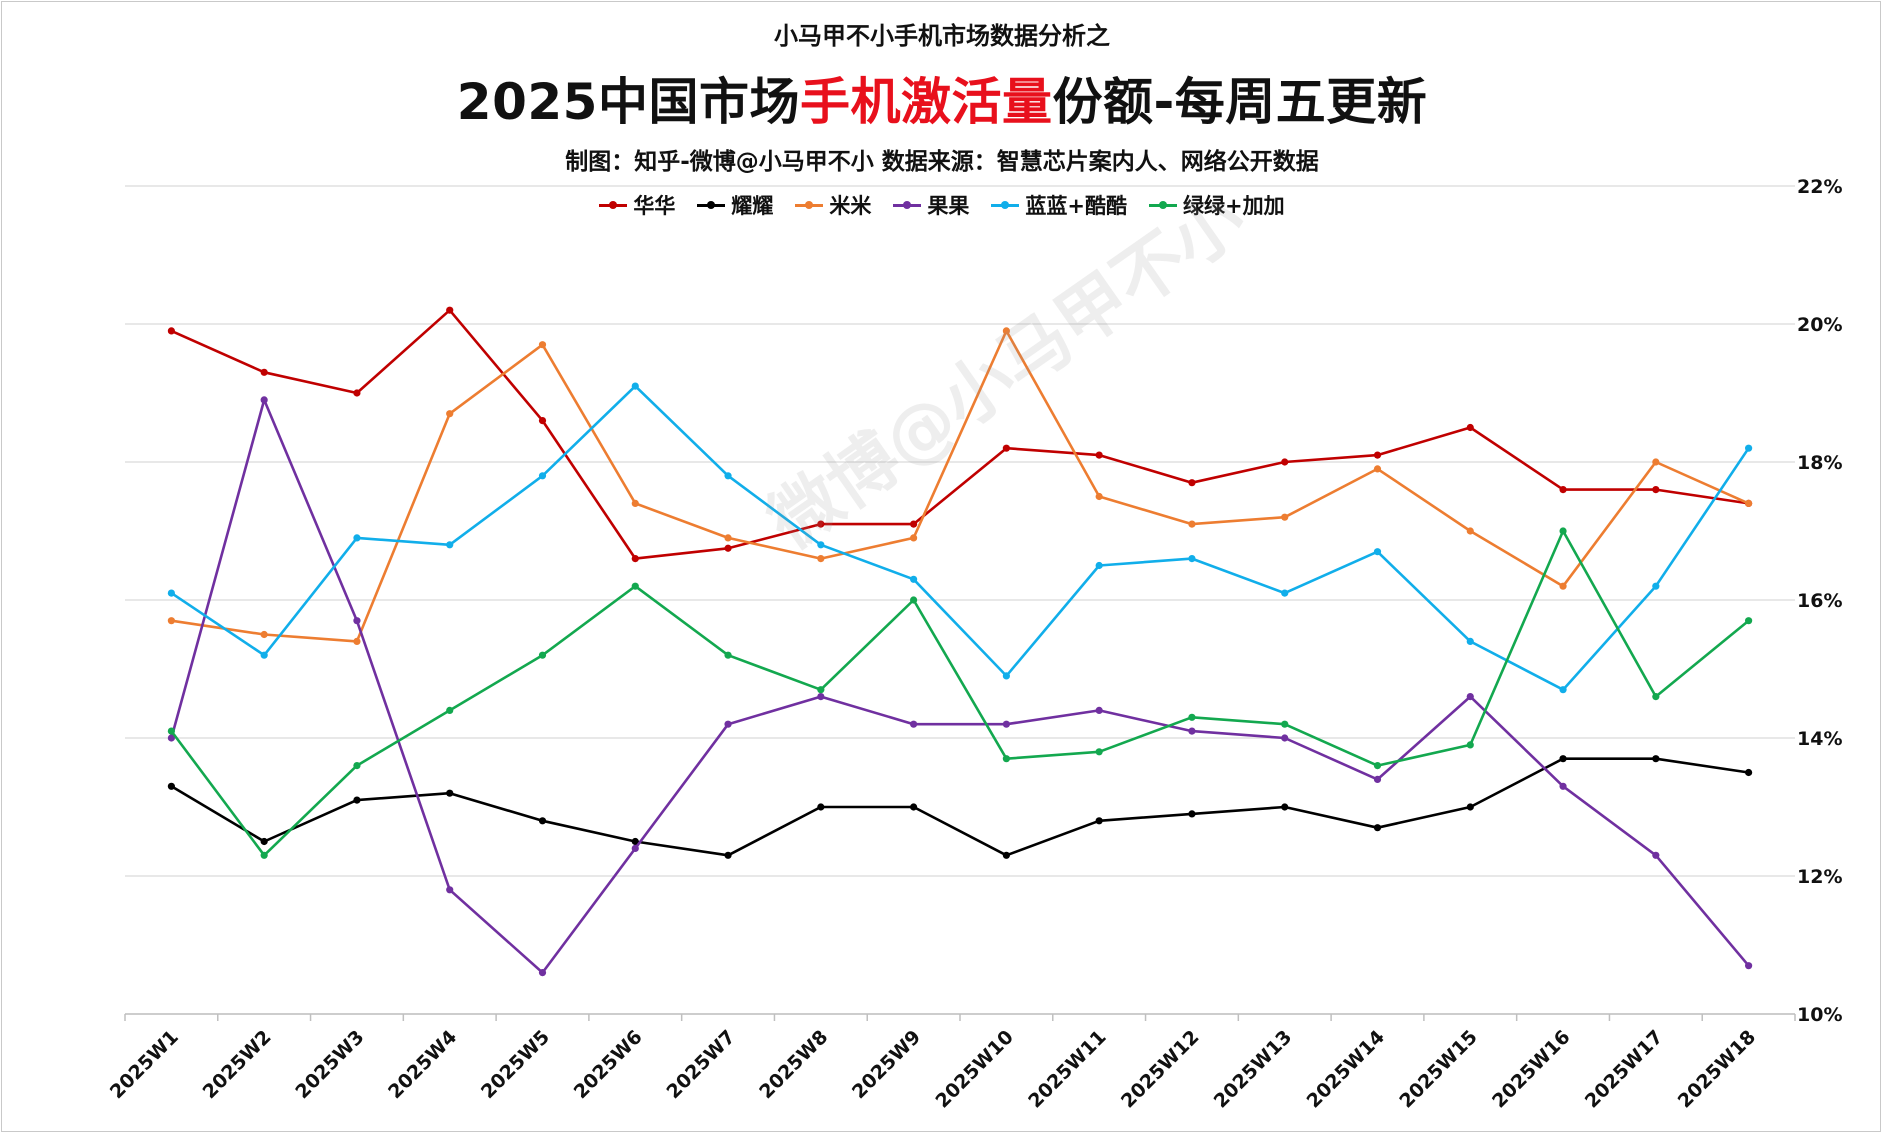  I want to click on legend-item: 米米, so click(833, 205).